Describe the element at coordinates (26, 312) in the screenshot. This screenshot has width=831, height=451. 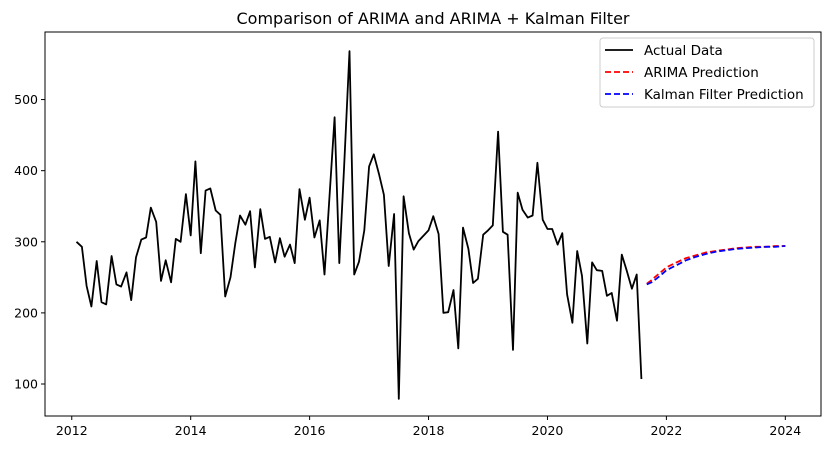
I see `y-tick-label: 200` at that location.